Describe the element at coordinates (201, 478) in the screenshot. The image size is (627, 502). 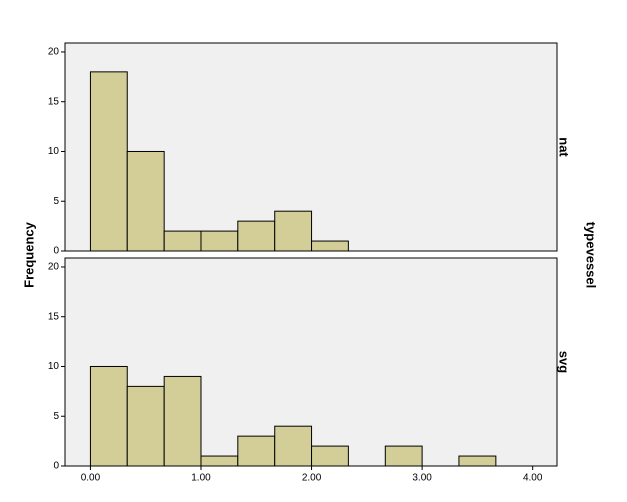
I see `x-tick-label: 1.00` at that location.